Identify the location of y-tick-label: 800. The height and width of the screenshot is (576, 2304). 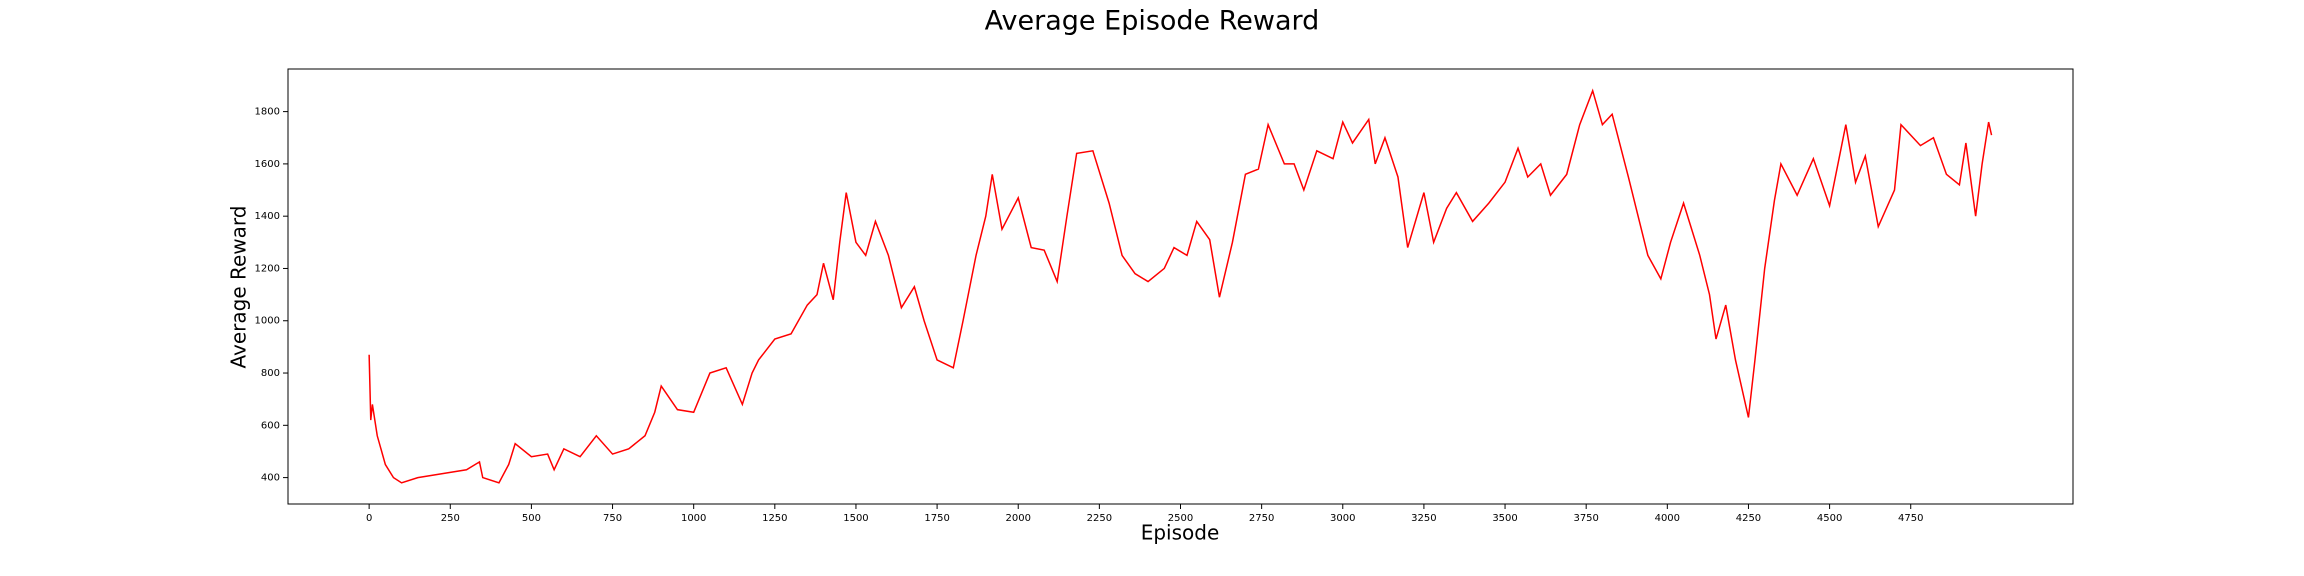
(270, 373).